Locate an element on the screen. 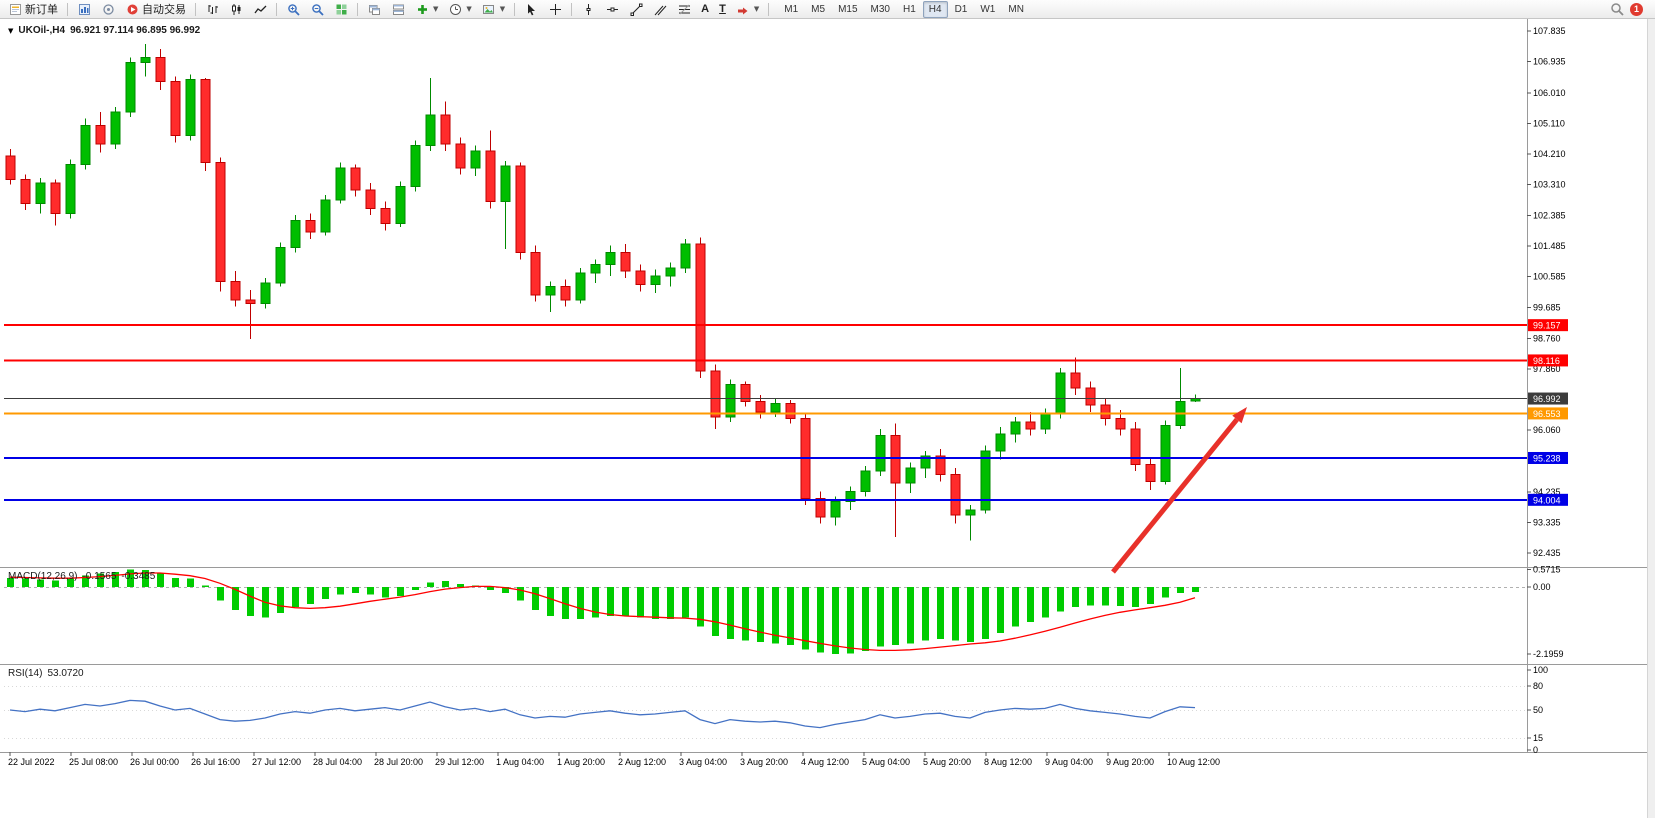  text-tool-a-icon: A is located at coordinates (705, 9).